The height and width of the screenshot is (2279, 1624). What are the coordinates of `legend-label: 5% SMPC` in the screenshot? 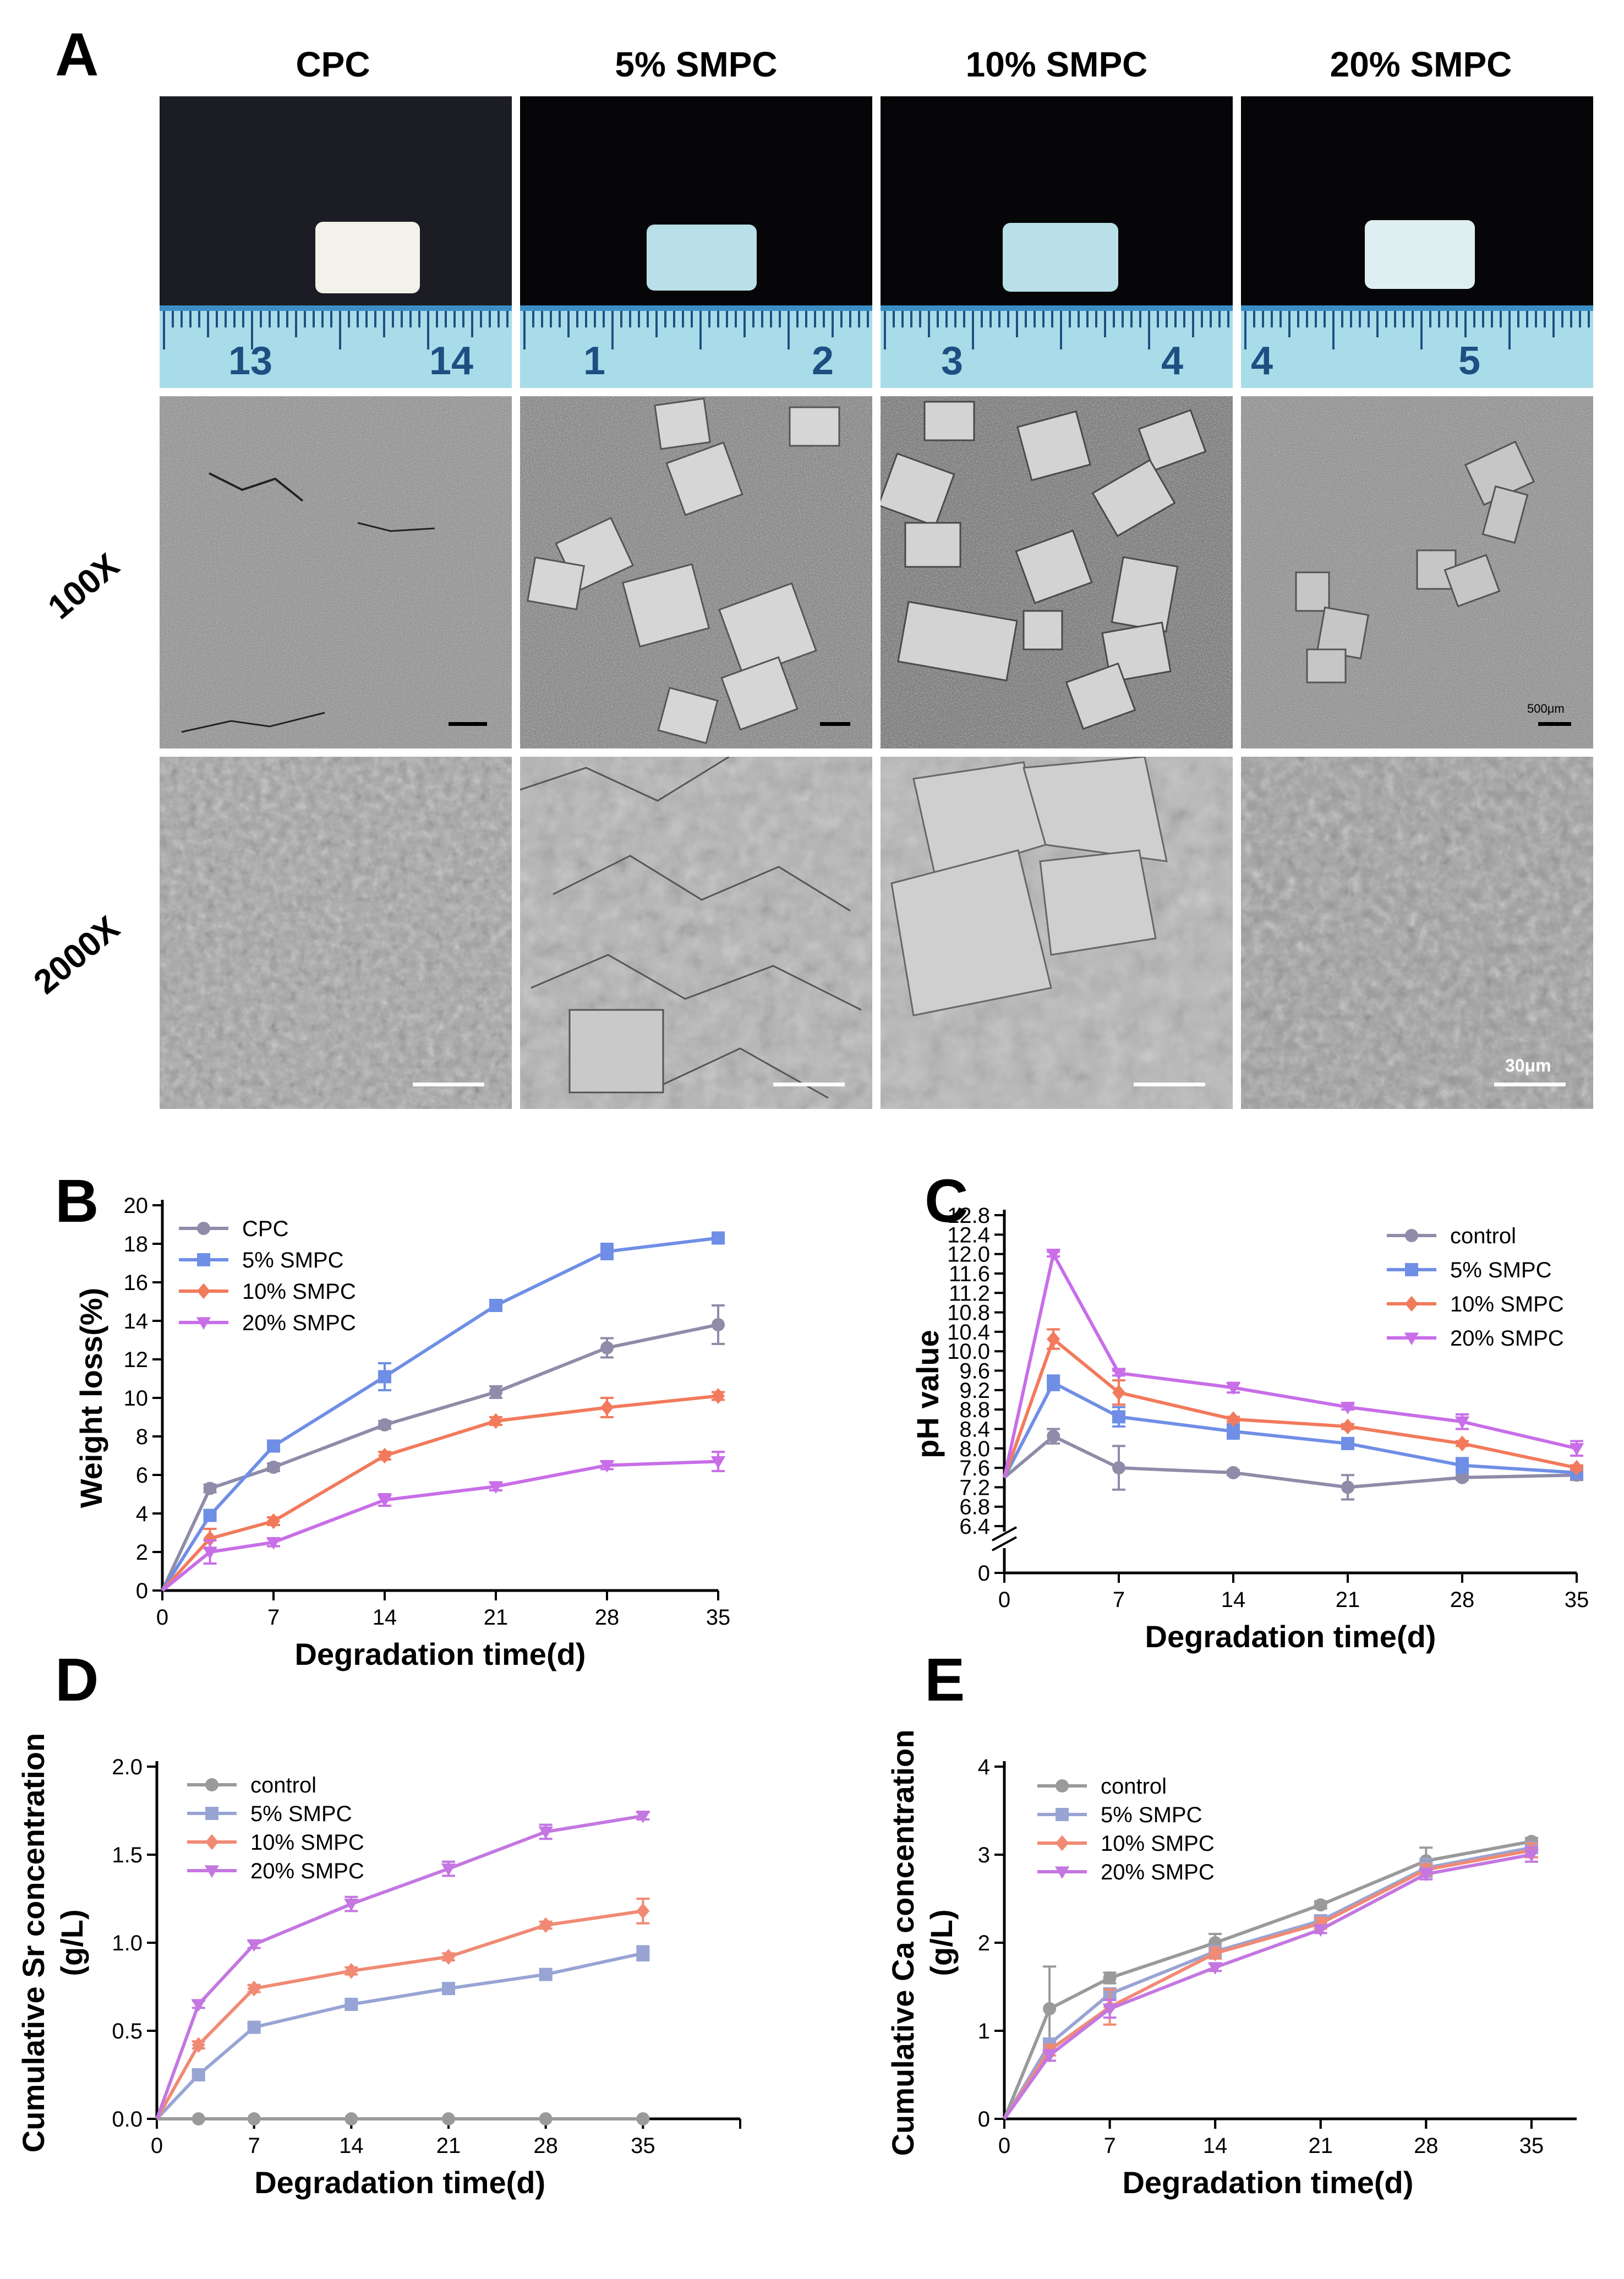 It's located at (293, 1260).